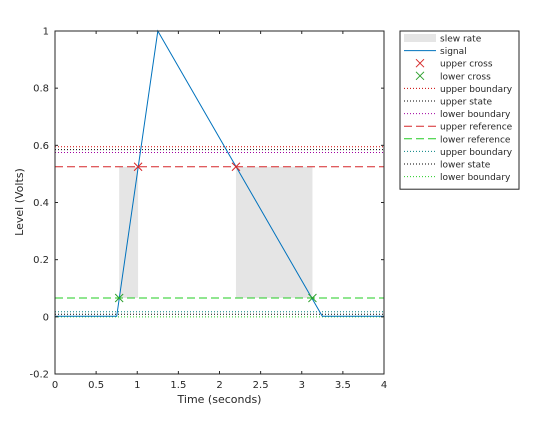  Describe the element at coordinates (435, 52) in the screenshot. I see `legend-entry: signal` at that location.